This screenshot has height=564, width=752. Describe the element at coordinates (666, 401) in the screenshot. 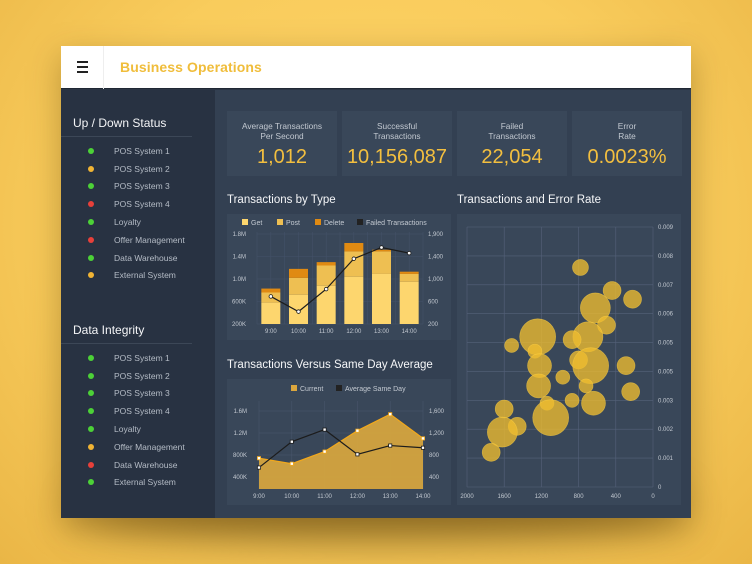

I see `y-tick: 0.003` at that location.